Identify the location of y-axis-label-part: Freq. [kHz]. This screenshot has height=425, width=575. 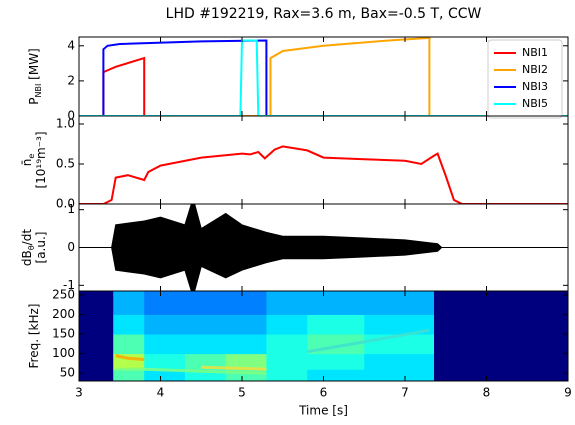
(34, 336).